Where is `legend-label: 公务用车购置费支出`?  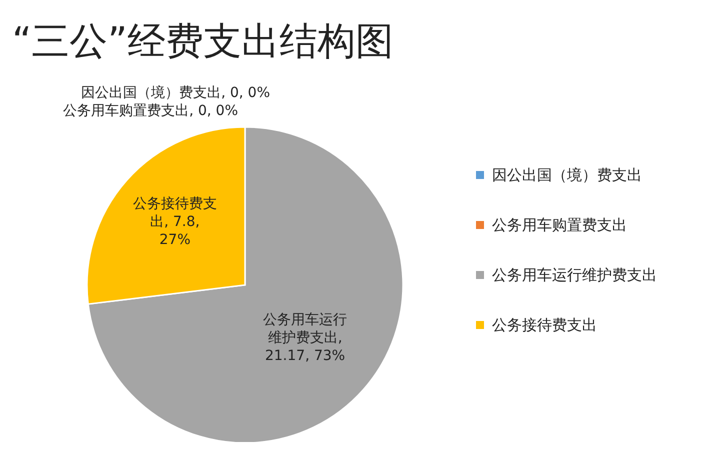 legend-label: 公务用车购置费支出 is located at coordinates (559, 225).